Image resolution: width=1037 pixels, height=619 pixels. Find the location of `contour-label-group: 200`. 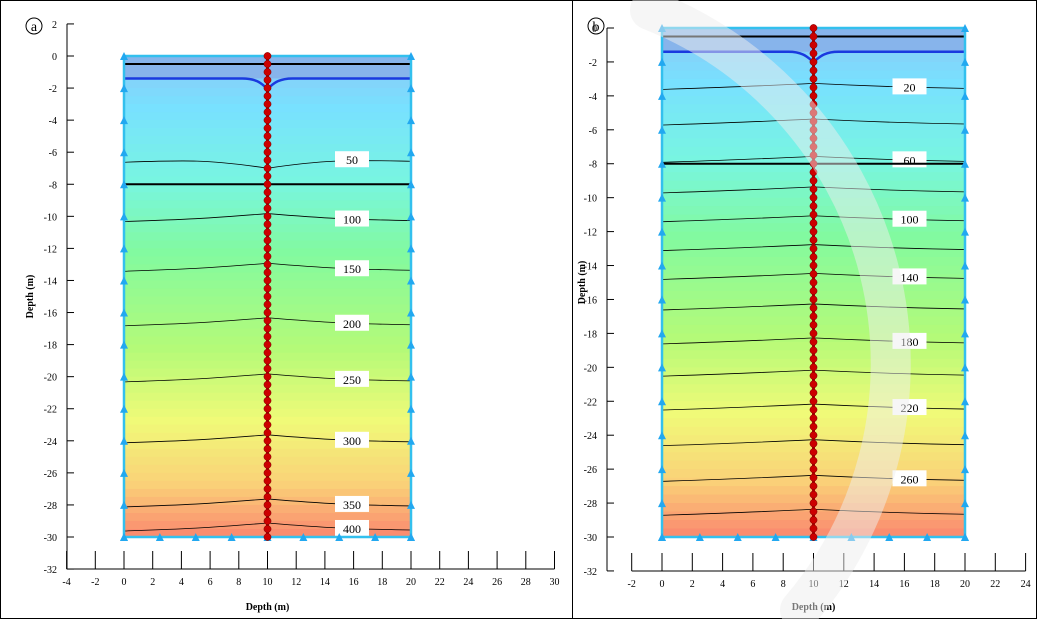

contour-label-group: 200 is located at coordinates (352, 322).